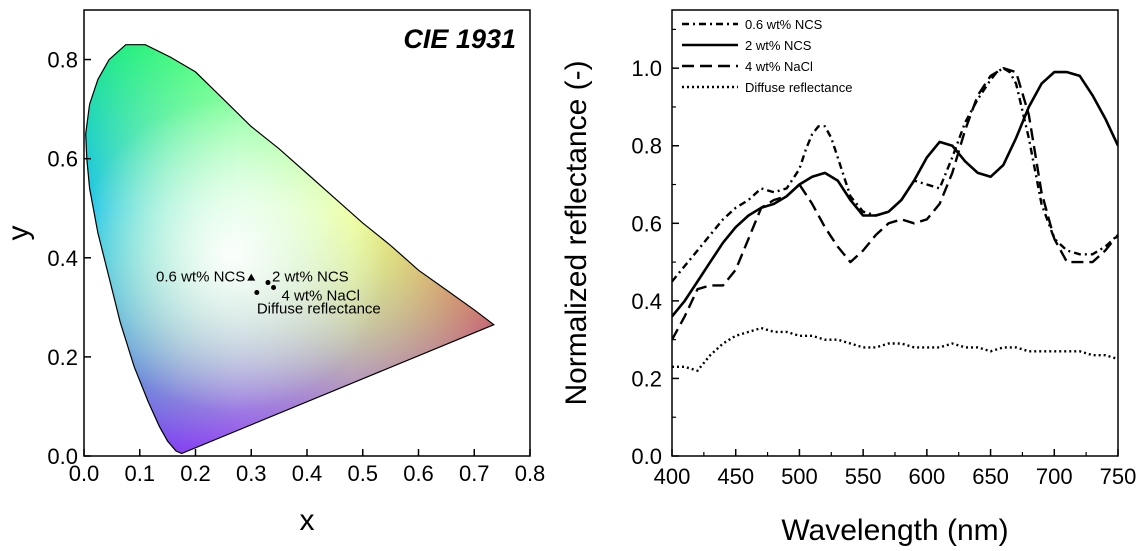  I want to click on chromaticity-point-label: 4 wt% NaCl, so click(321, 296).